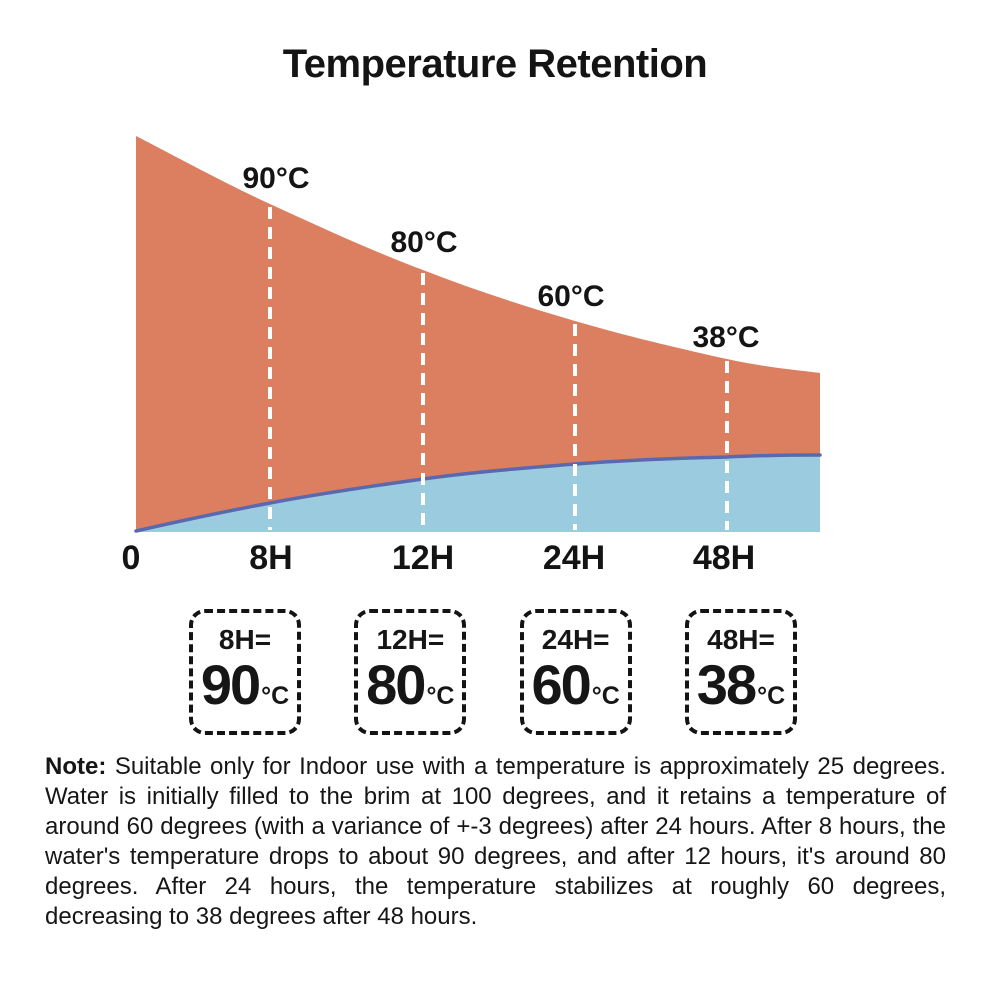 The width and height of the screenshot is (990, 990). I want to click on callout-value: 90°C, so click(245, 685).